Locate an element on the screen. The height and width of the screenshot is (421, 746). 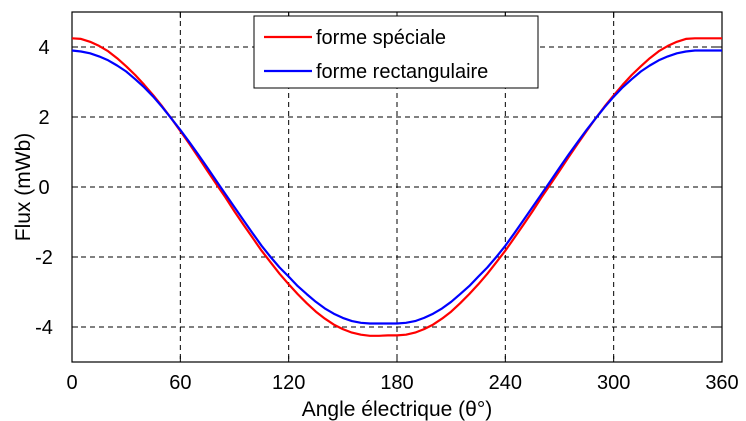
y-tick-label: -2 is located at coordinates (44, 258).